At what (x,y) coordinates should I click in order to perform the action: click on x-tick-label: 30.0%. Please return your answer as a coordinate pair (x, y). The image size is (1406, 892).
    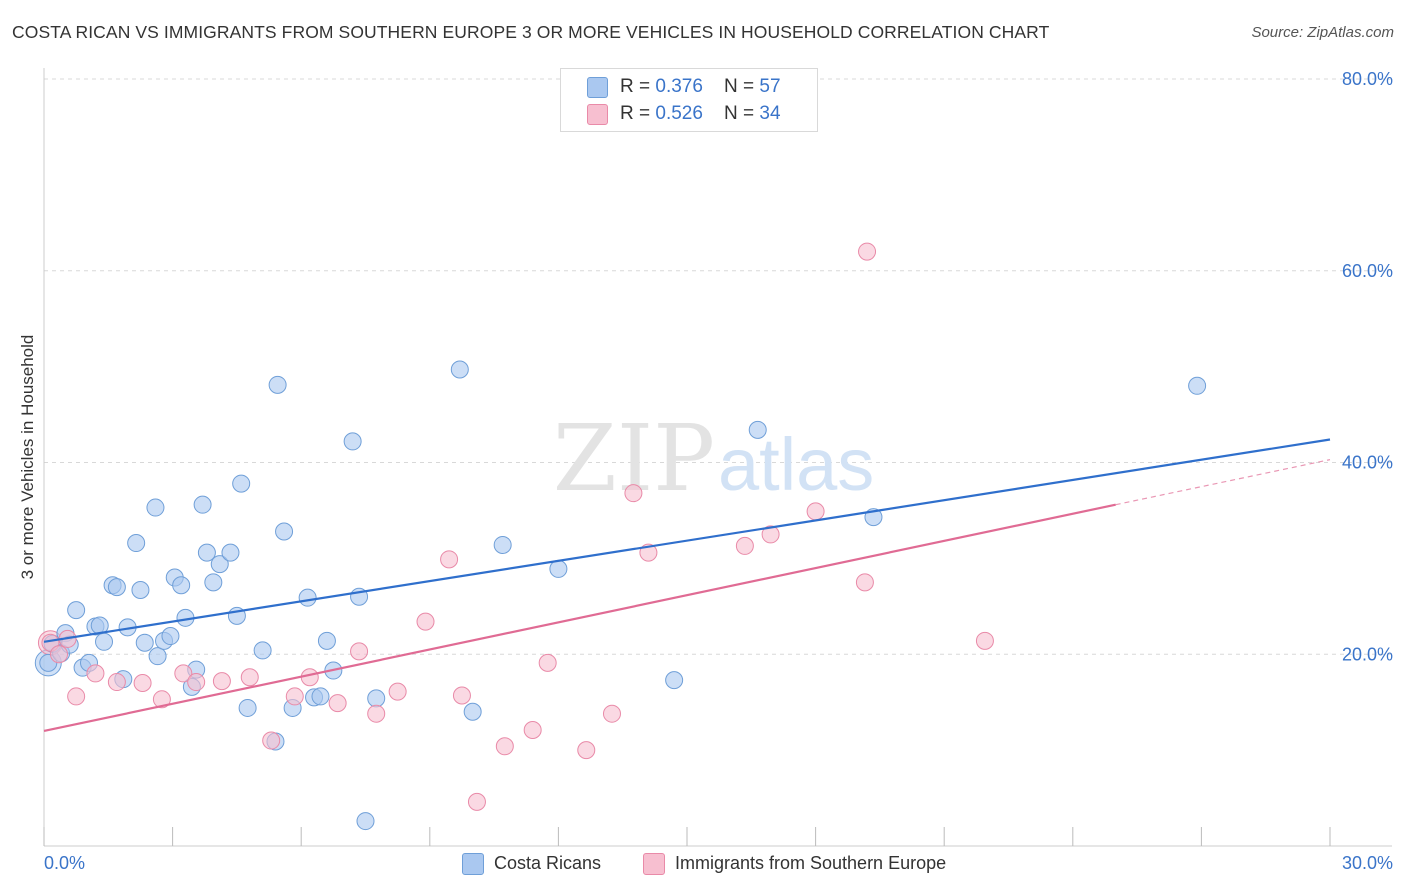
    Looking at the image, I should click on (1367, 863).